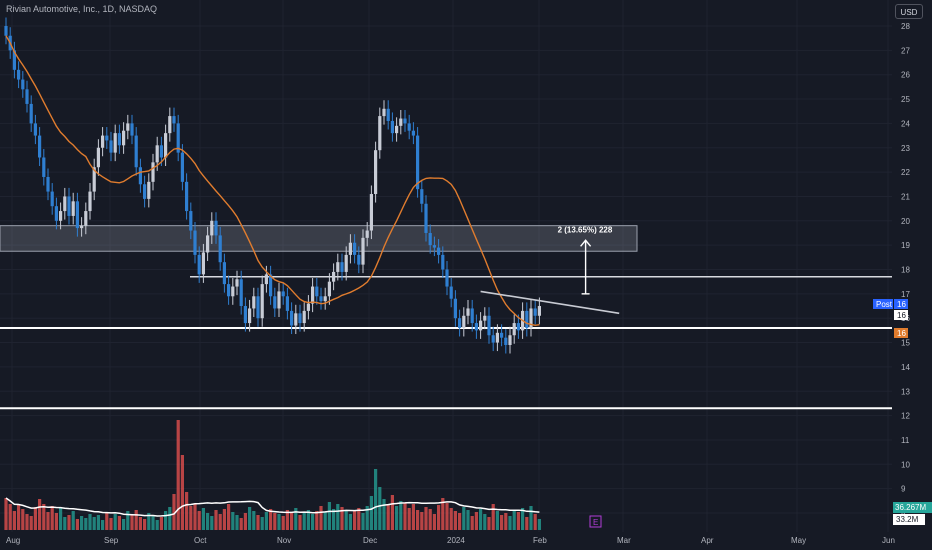 This screenshot has height=550, width=932. I want to click on volume-value: 36.267M, so click(910, 507).